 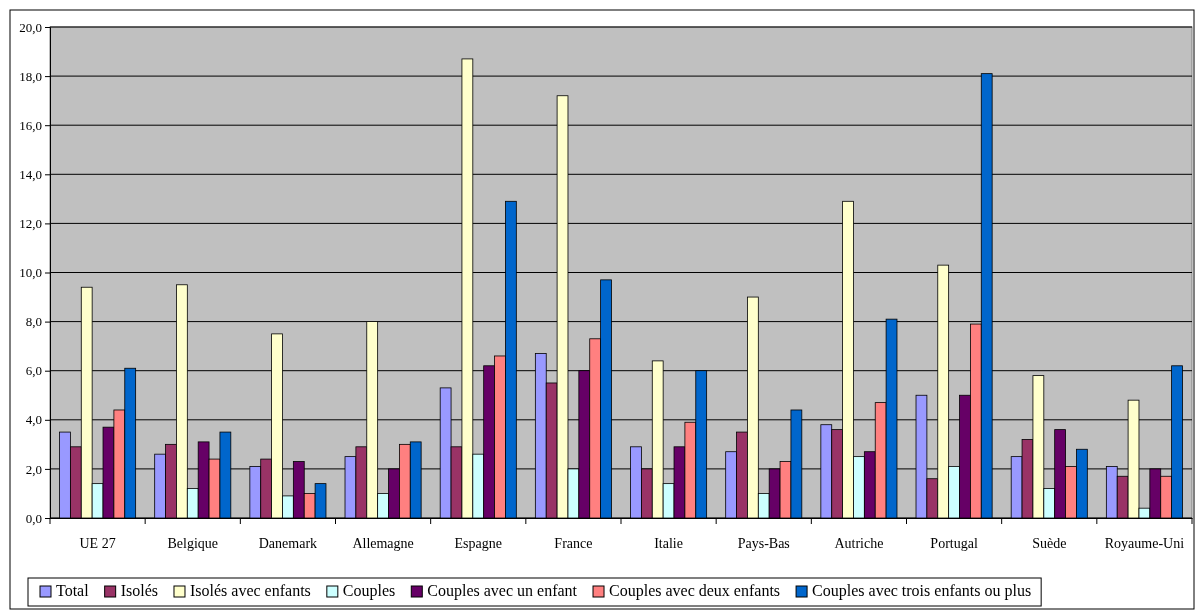 What do you see at coordinates (30, 224) in the screenshot?
I see `y-tick-label: 12,0` at bounding box center [30, 224].